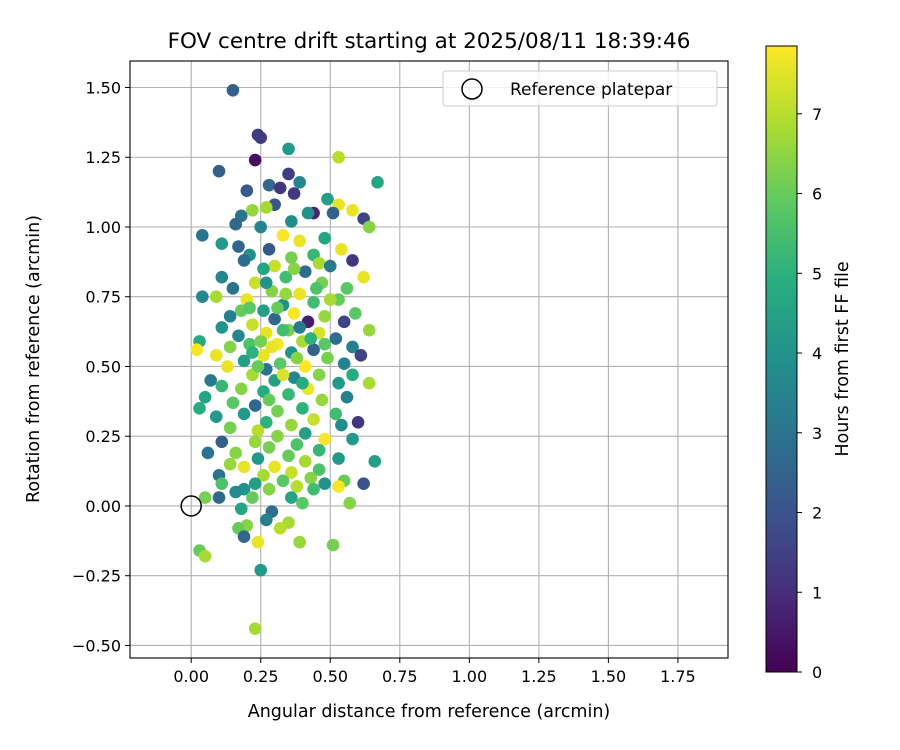 The image size is (900, 750). What do you see at coordinates (191, 506) in the screenshot?
I see `reference-marker` at bounding box center [191, 506].